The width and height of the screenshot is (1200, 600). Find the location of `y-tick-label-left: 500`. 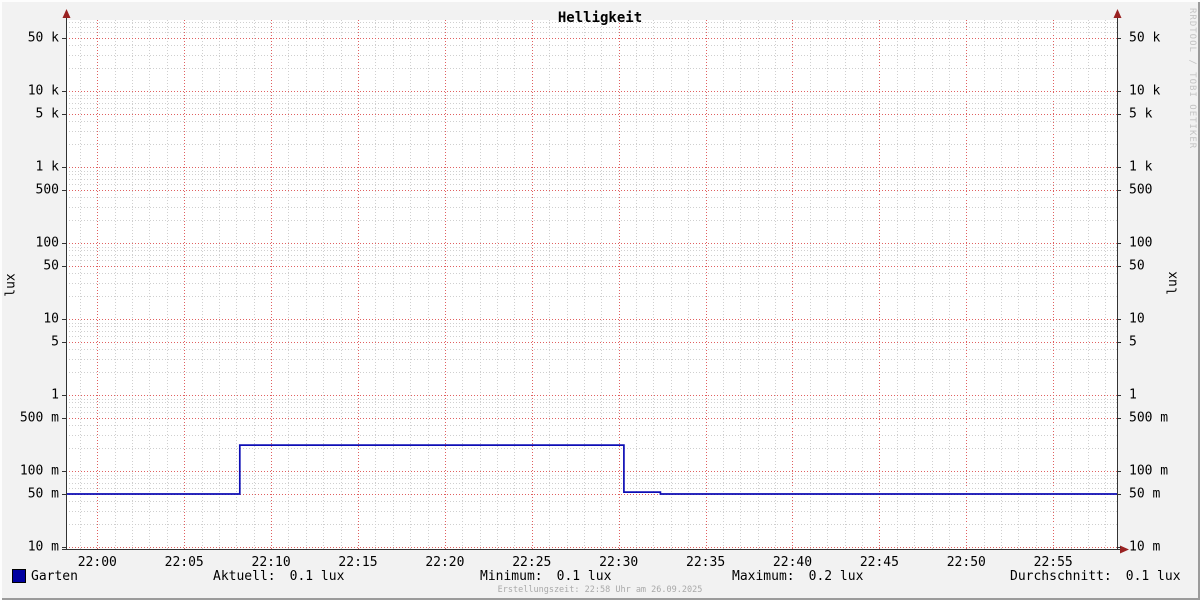

y-tick-label-left: 500 is located at coordinates (47, 190).